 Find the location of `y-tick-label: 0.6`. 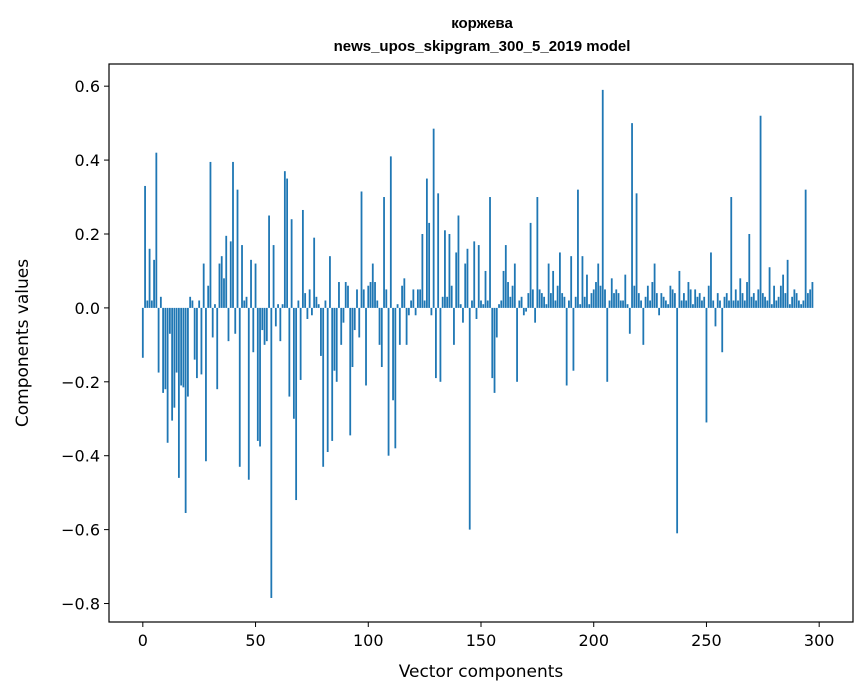

y-tick-label: 0.6 is located at coordinates (87, 86).